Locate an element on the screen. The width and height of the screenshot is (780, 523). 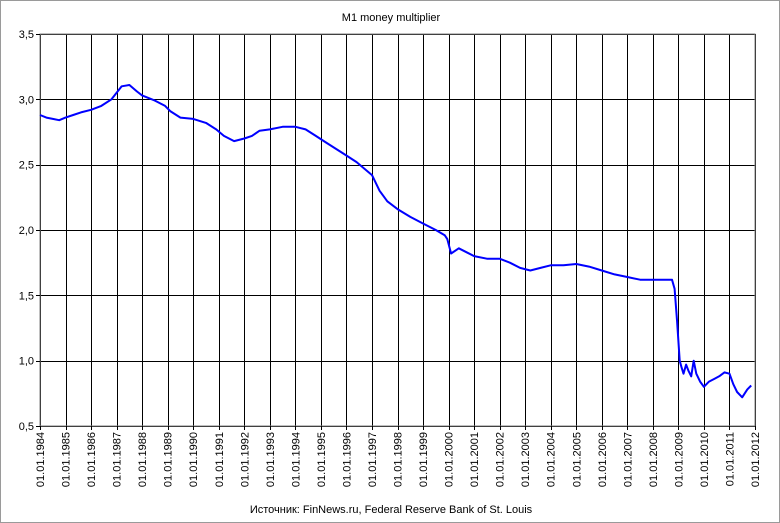
x-tick-label: 01.01.1987 is located at coordinates (118, 459).